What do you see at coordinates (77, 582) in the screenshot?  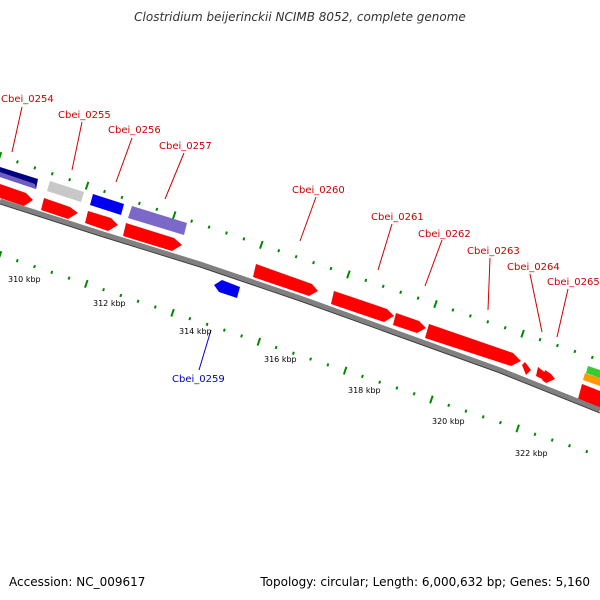 I see `accession-text: Accession: NC_009617` at bounding box center [77, 582].